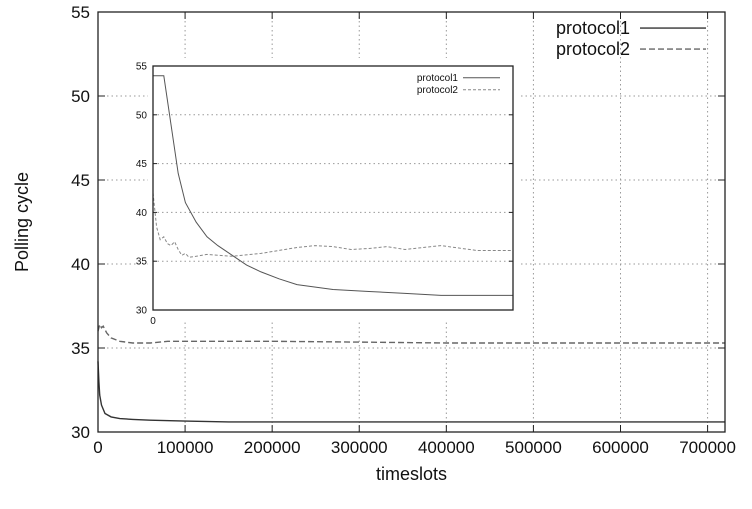  What do you see at coordinates (80, 12) in the screenshot?
I see `main-y-tick-label: 55` at bounding box center [80, 12].